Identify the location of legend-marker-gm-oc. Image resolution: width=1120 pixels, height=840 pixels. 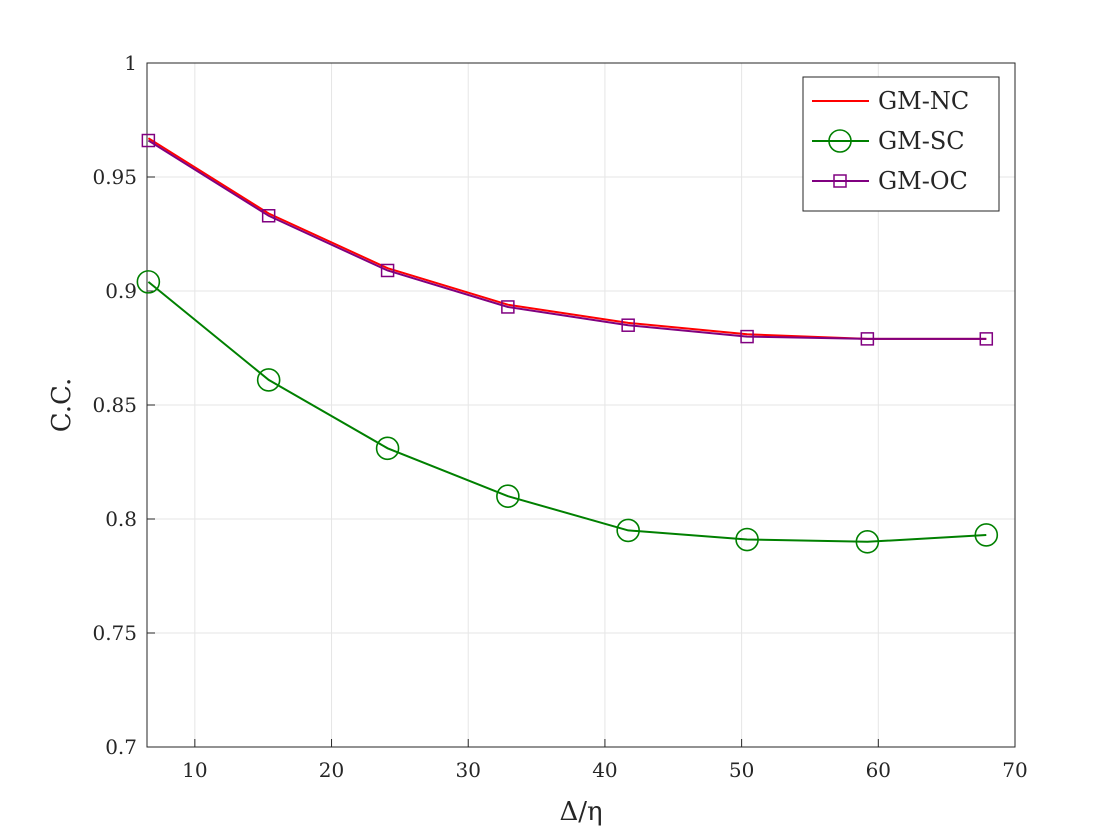
(840, 181).